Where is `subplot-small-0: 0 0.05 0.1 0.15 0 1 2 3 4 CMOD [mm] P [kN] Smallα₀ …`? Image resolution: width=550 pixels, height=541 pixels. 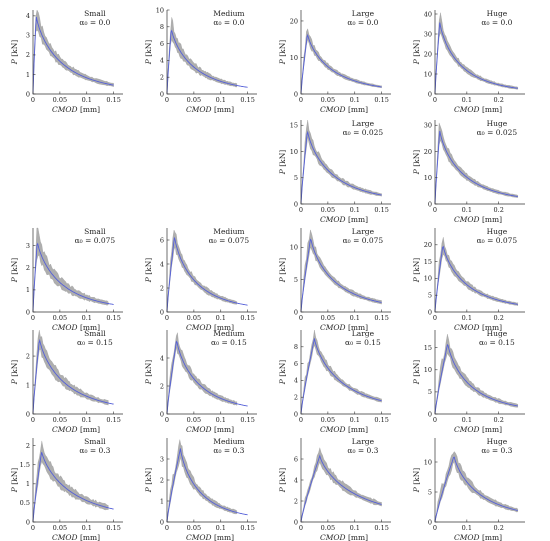
subplot-small-0: 0 0.05 0.1 0.15 0 1 2 3 4 CMOD [mm] P [kN] Smallα₀ … is located at coordinates (66, 61).